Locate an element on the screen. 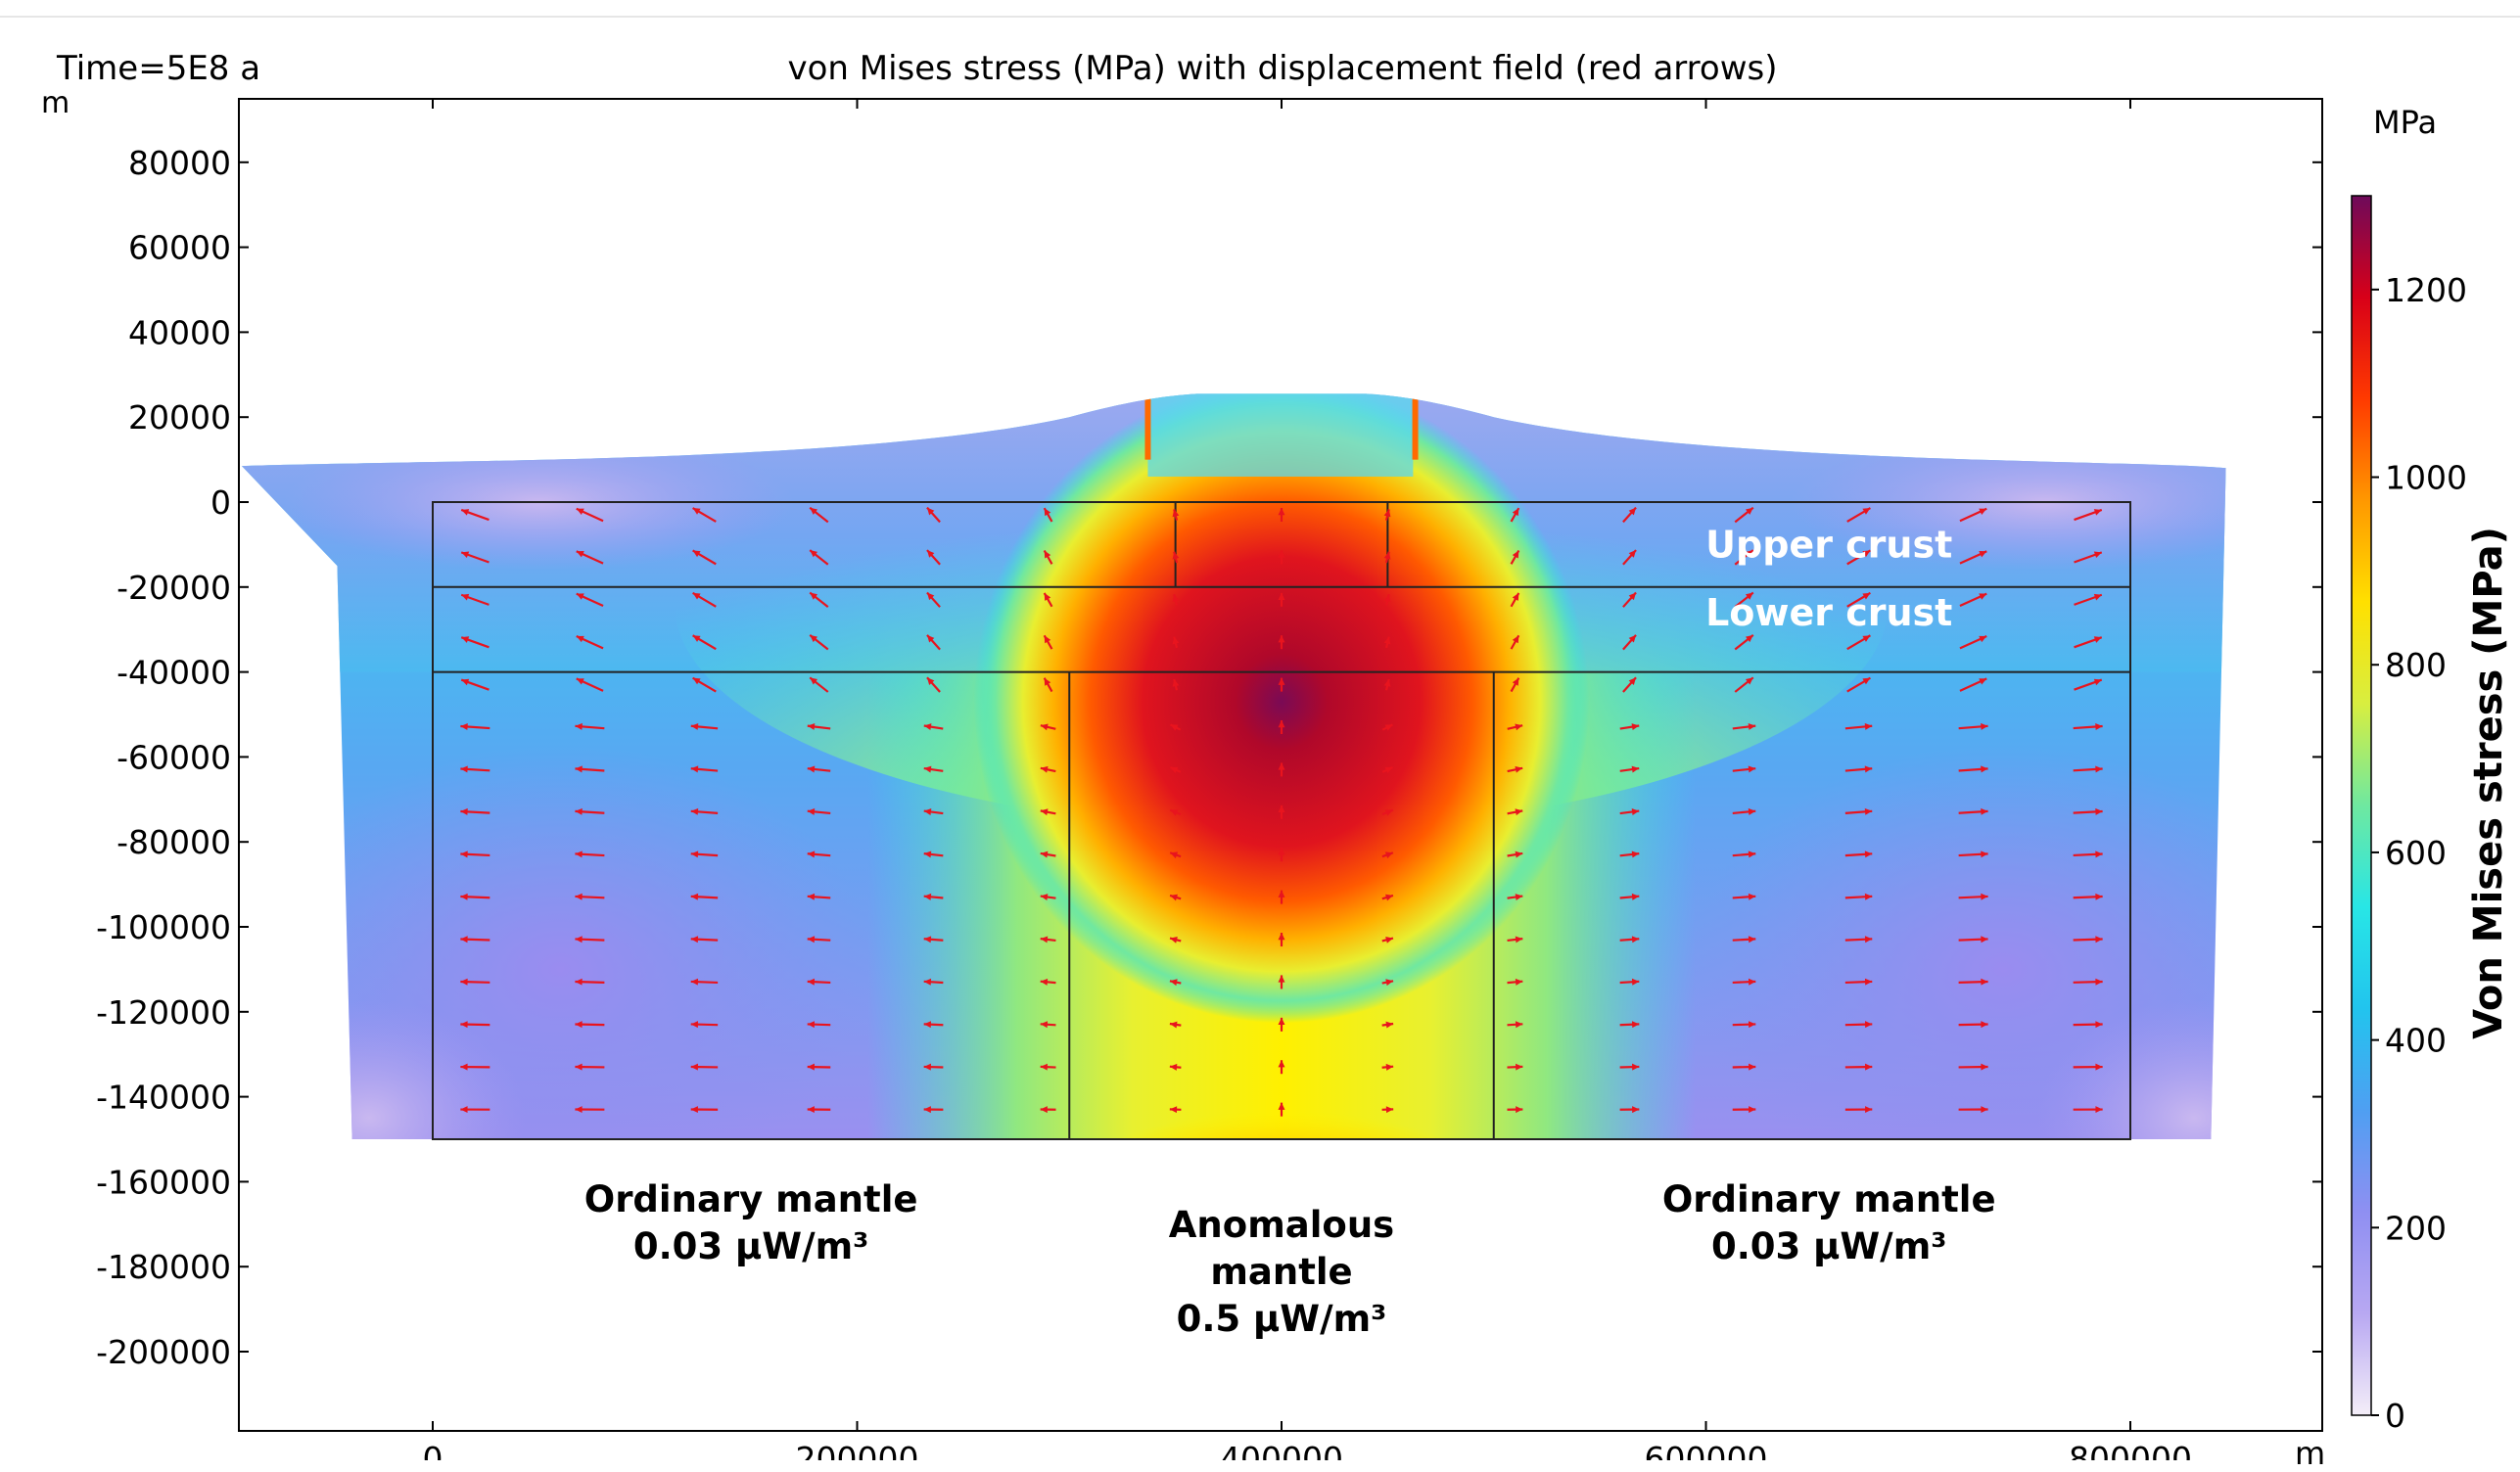 The height and width of the screenshot is (1472, 2520). x-tick-label: 400000 is located at coordinates (1281, 1450).